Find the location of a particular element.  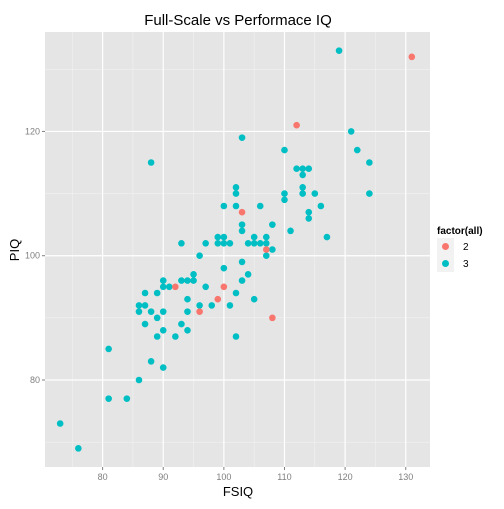

x-tick-label: 80 is located at coordinates (103, 477).